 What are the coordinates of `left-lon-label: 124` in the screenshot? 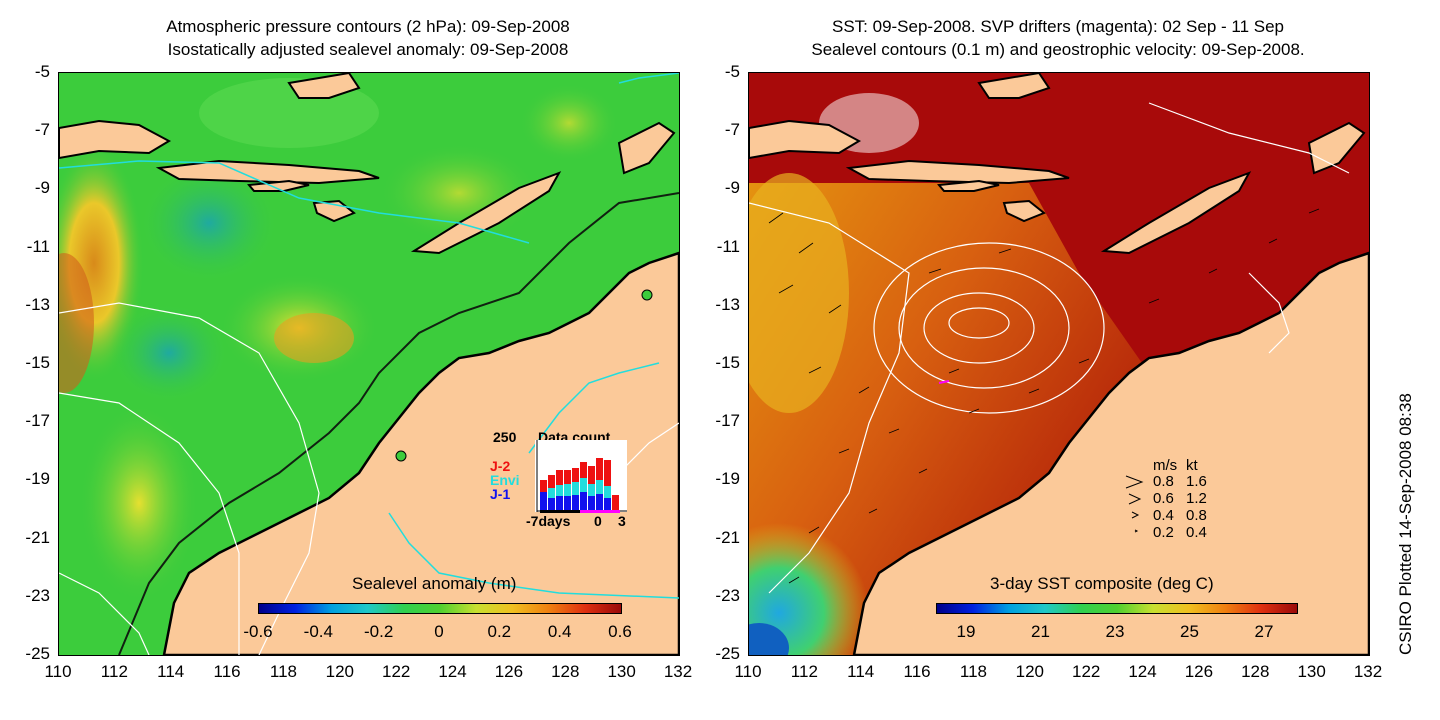 It's located at (452, 671).